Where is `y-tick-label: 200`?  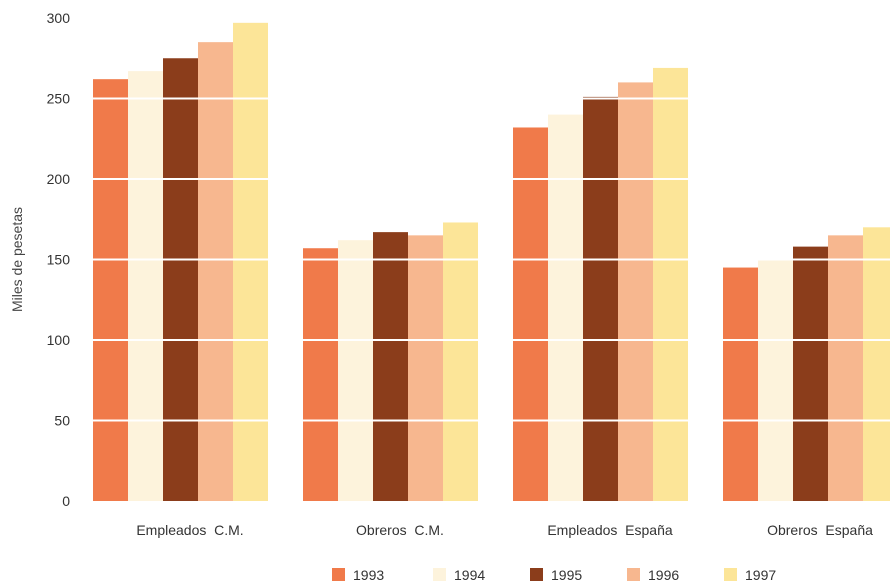 y-tick-label: 200 is located at coordinates (59, 179).